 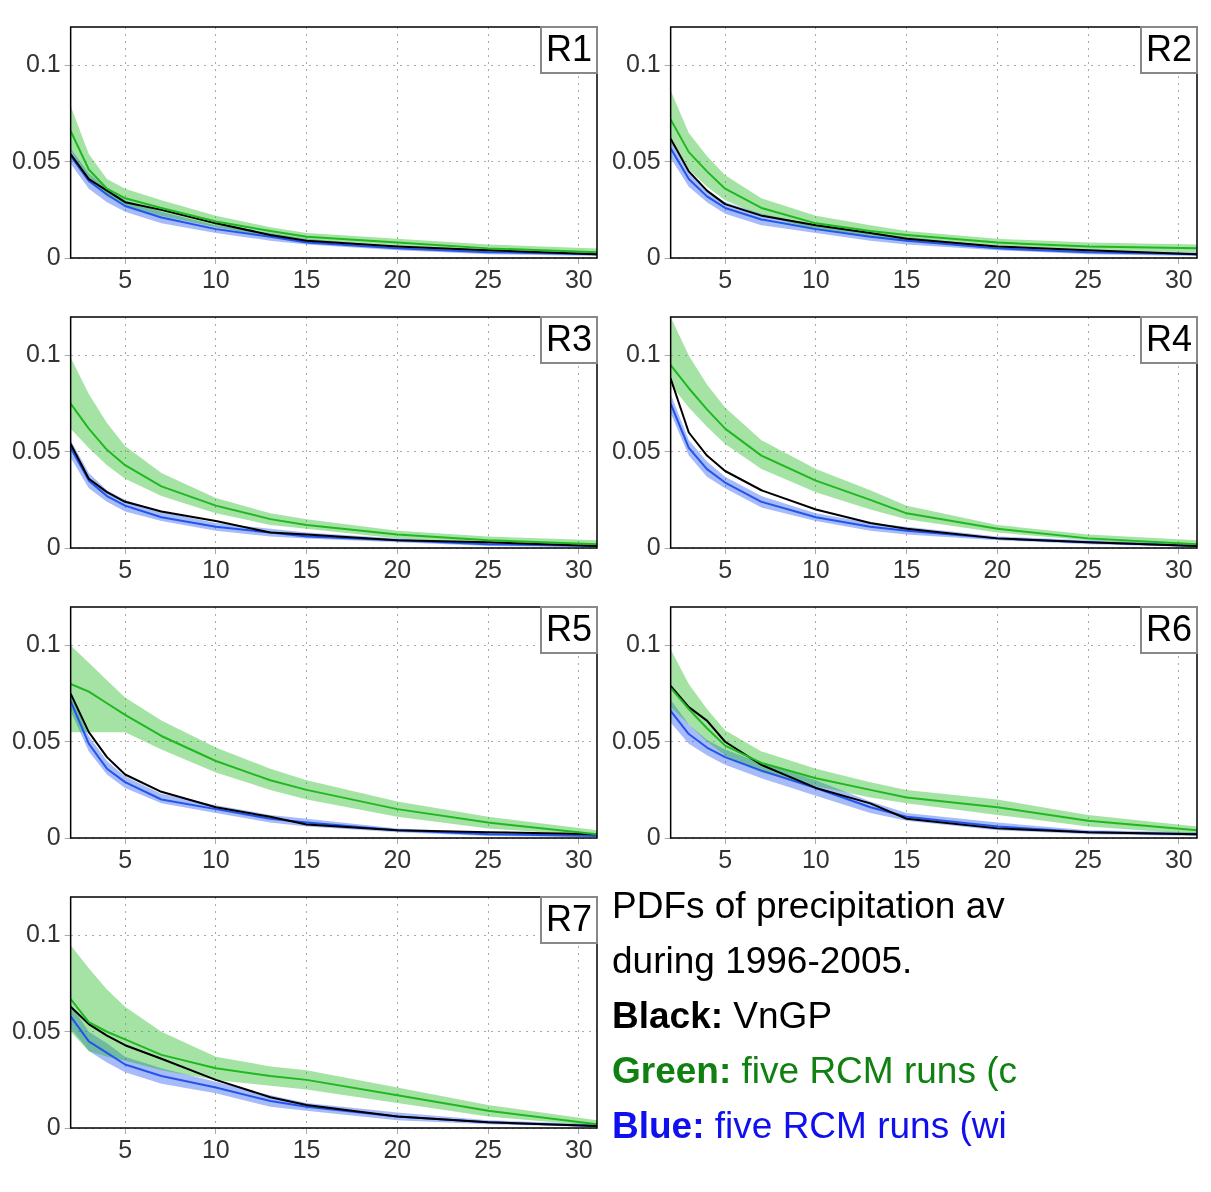 What do you see at coordinates (815, 1070) in the screenshot?
I see `text: Green: five RCM runs (c` at bounding box center [815, 1070].